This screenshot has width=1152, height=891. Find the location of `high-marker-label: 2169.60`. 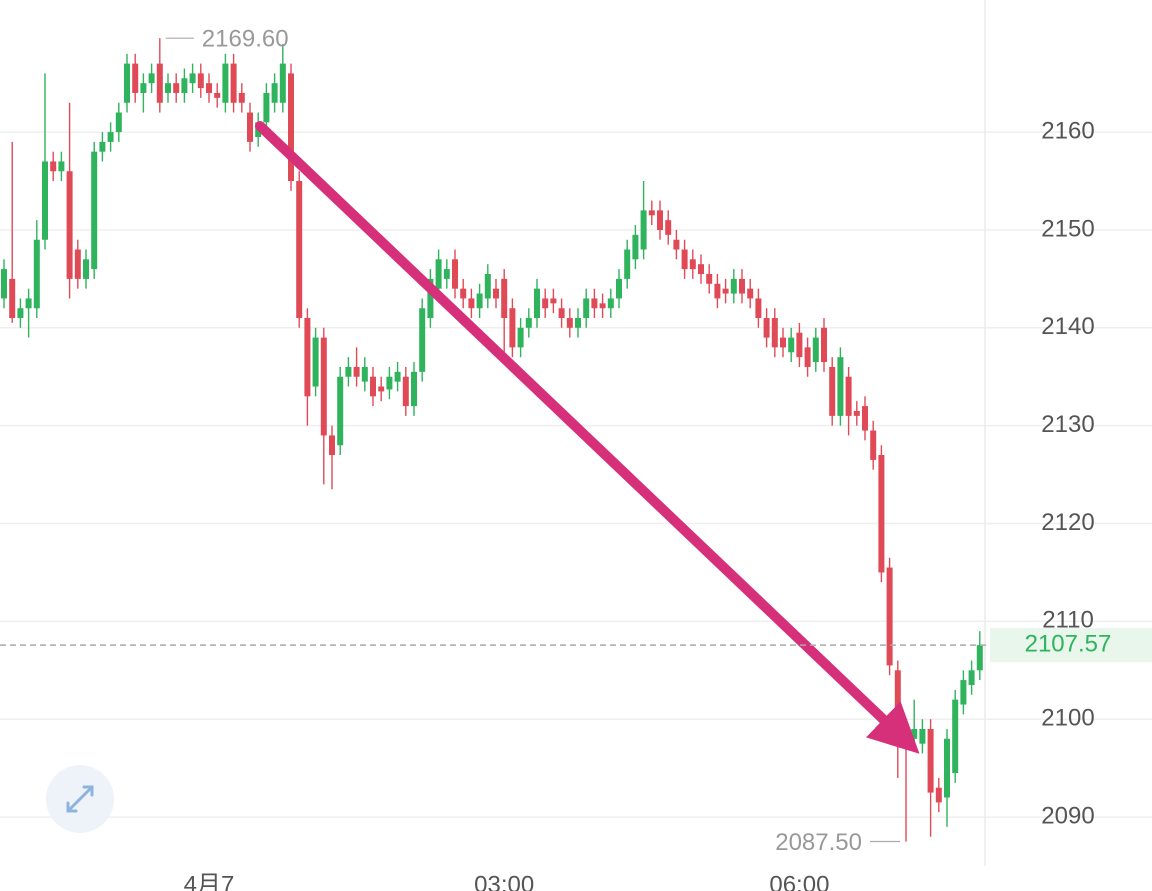

high-marker-label: 2169.60 is located at coordinates (245, 39).